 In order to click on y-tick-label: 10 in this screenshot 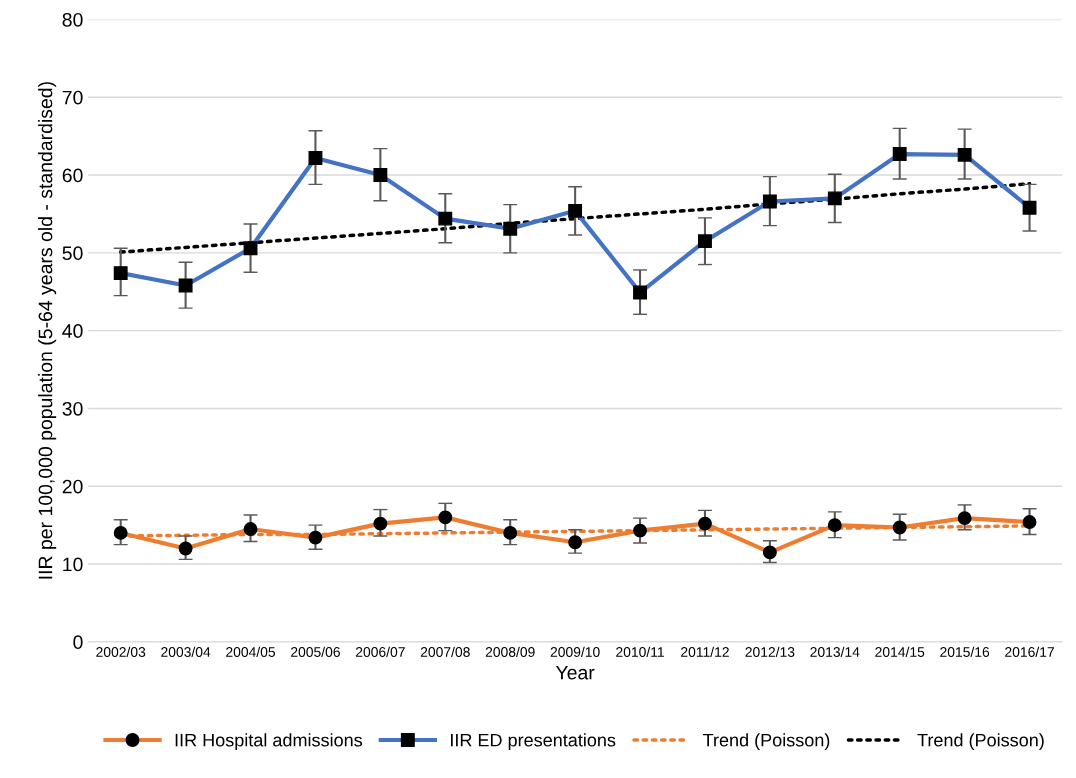, I will do `click(73, 564)`.